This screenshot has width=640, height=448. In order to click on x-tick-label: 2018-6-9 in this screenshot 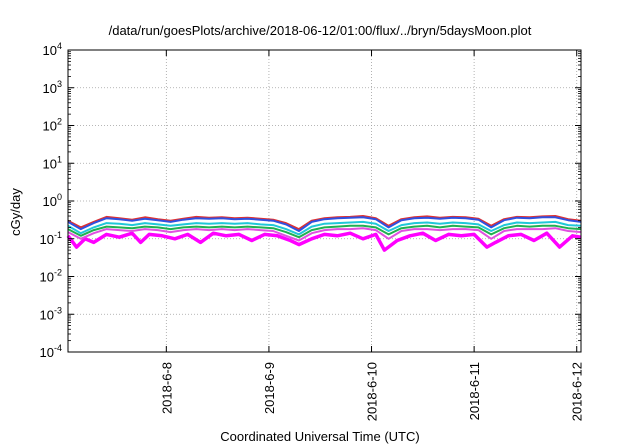, I will do `click(269, 388)`.